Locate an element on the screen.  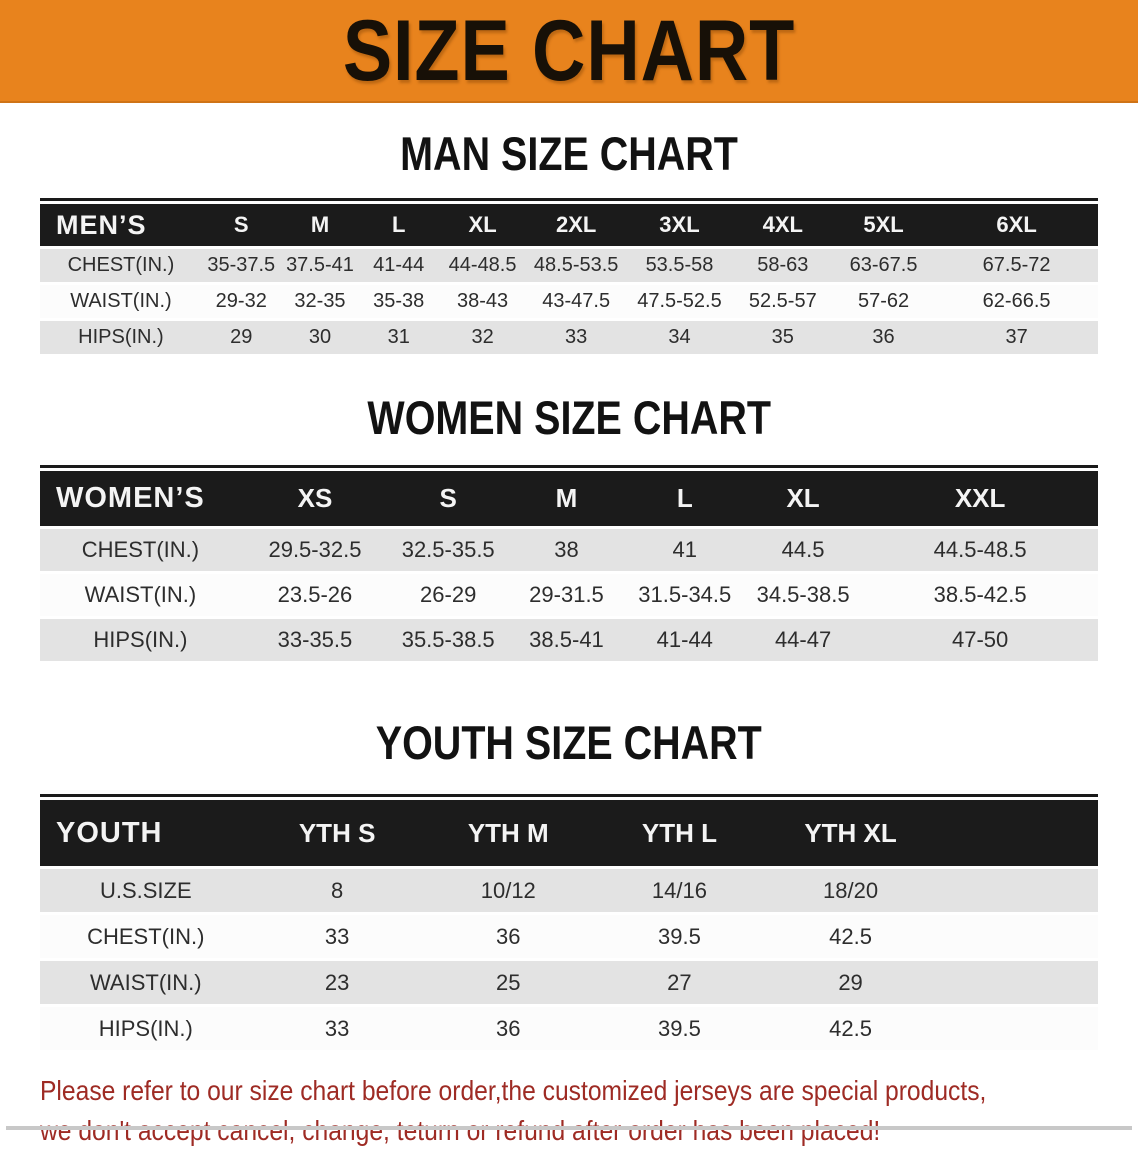
table-band-label: WOMEN’S is located at coordinates (140, 498).